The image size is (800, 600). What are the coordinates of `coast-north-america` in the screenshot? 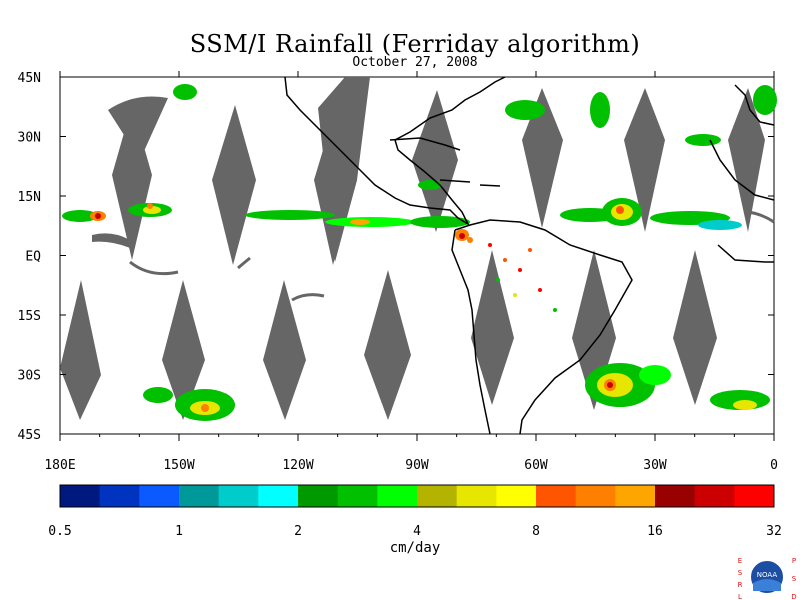 It's located at (395, 151).